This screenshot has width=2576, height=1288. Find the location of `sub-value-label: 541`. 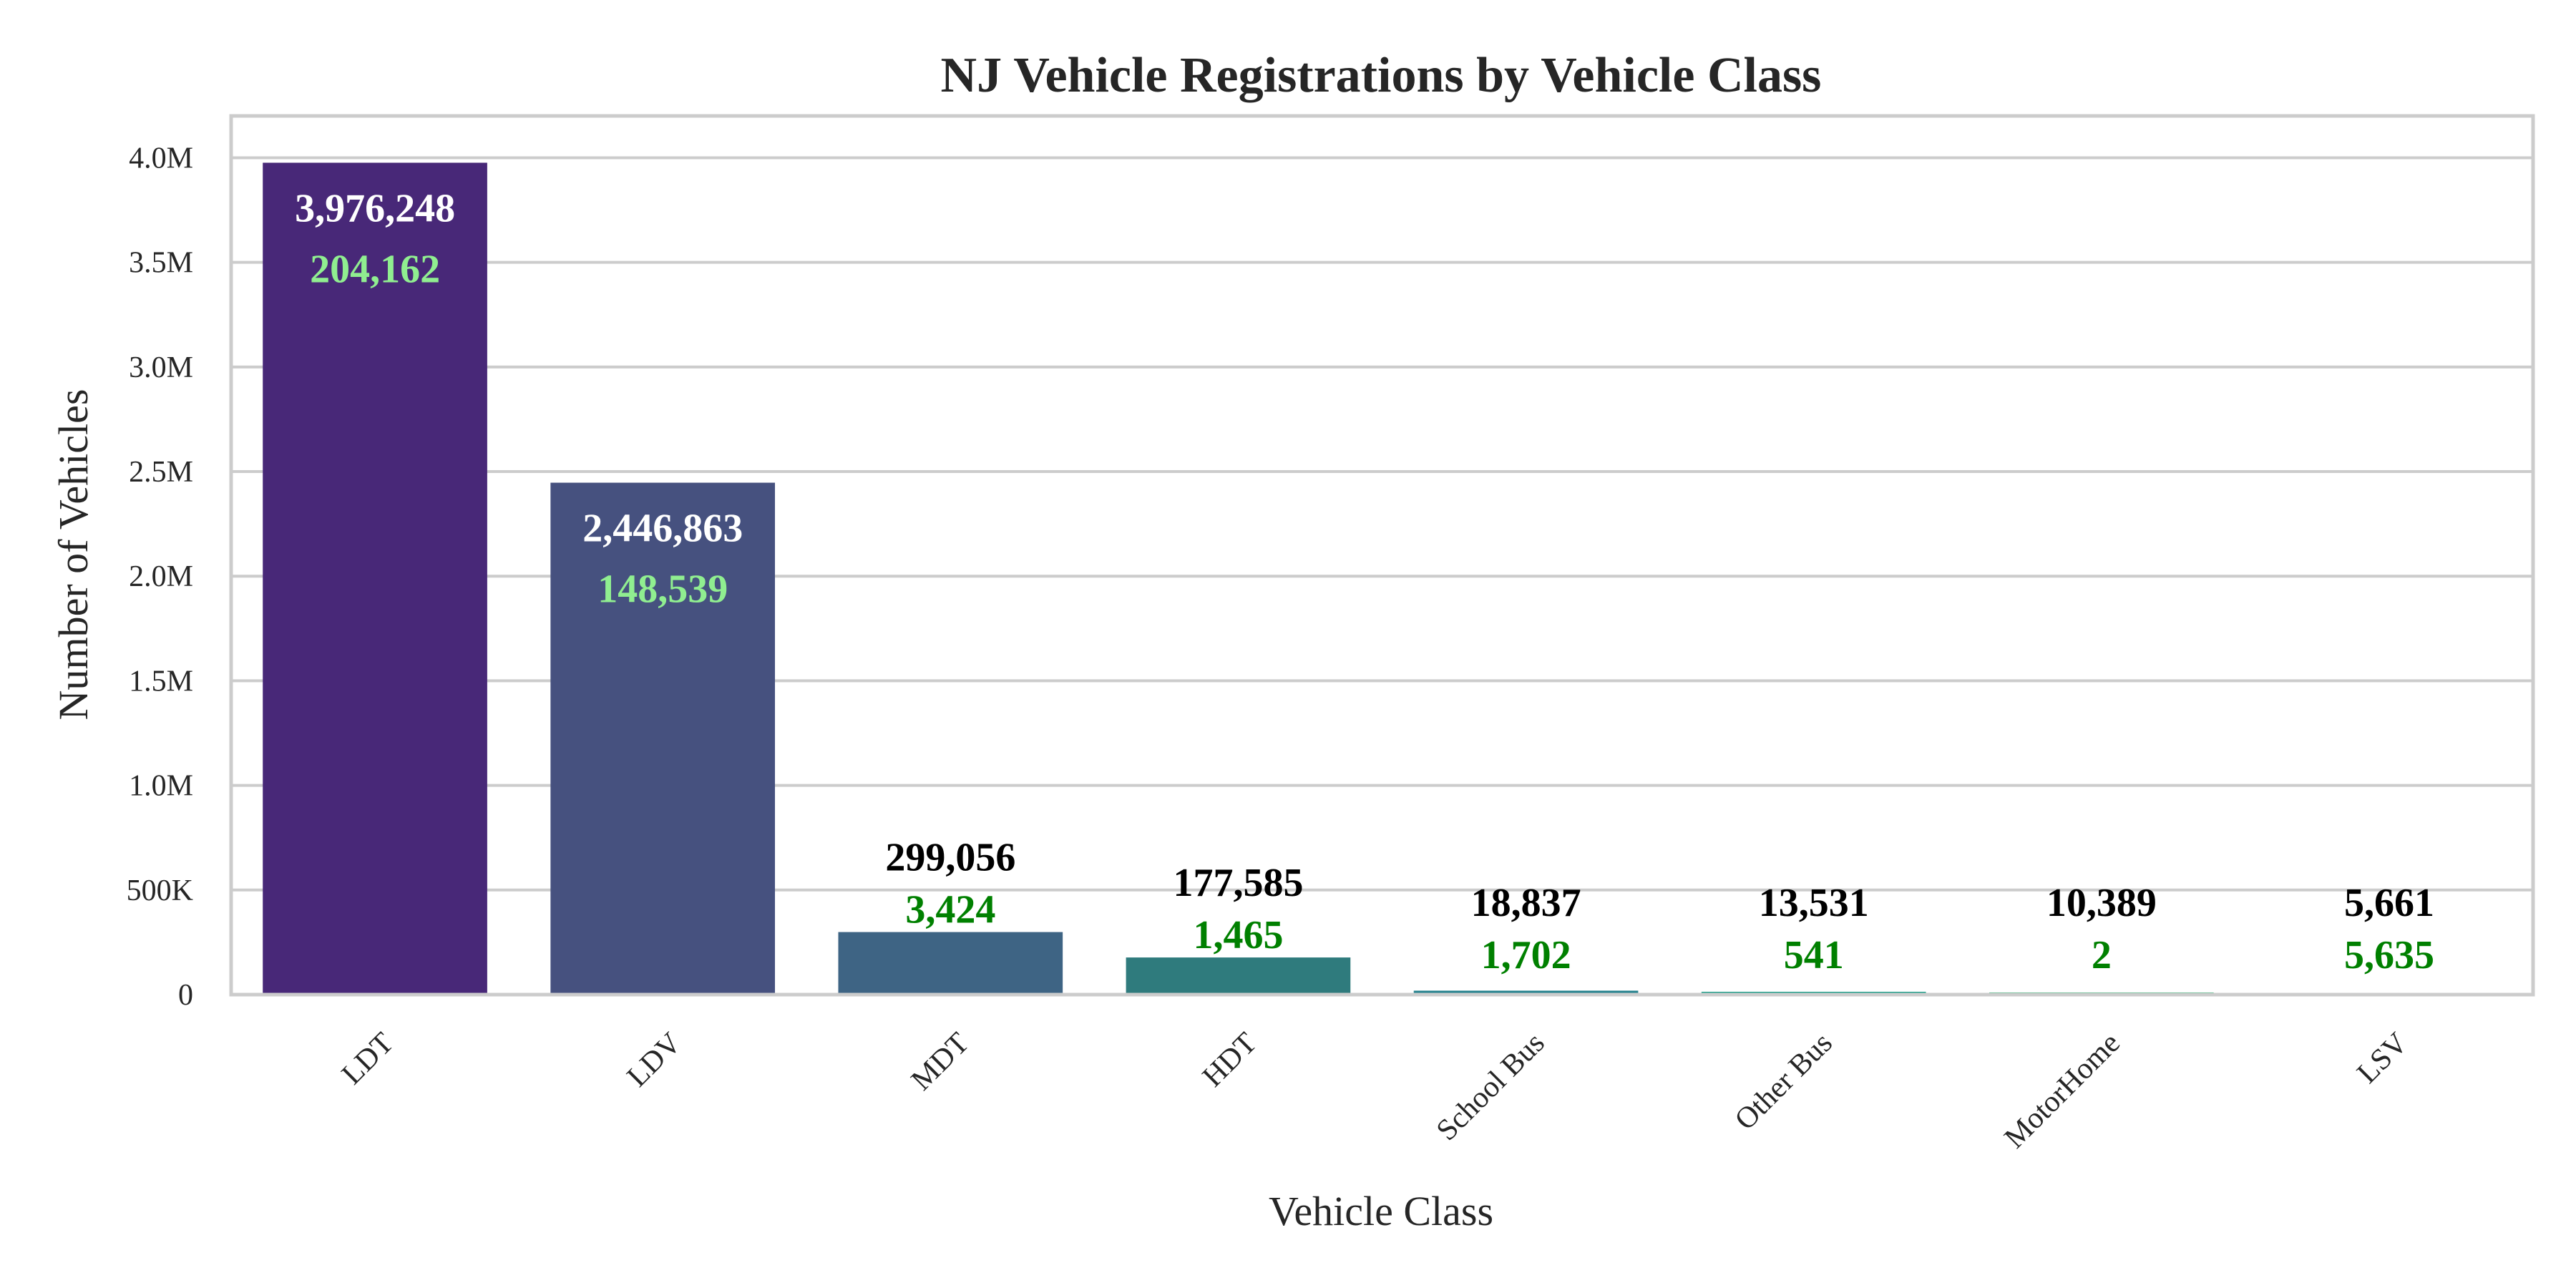

sub-value-label: 541 is located at coordinates (1814, 955).